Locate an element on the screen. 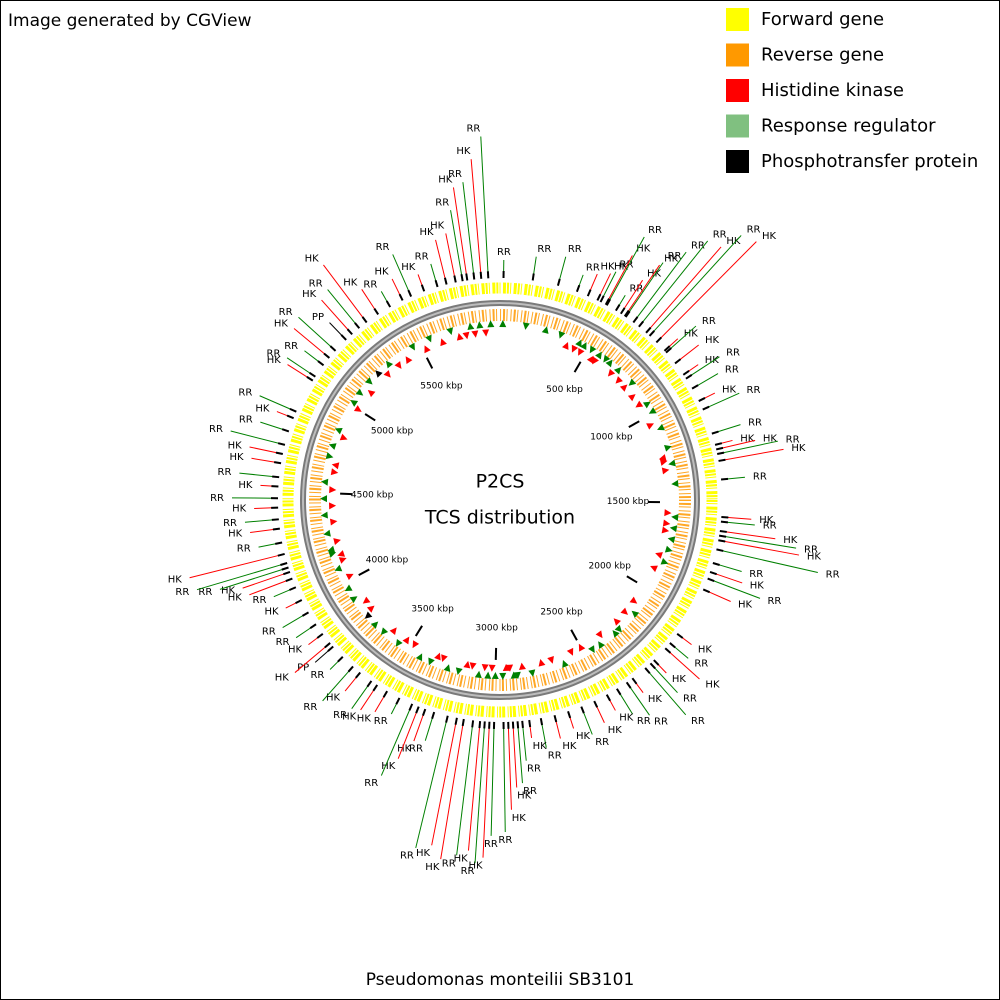 The height and width of the screenshot is (1000, 1000). tick-label: 2500 kbp is located at coordinates (561, 613).